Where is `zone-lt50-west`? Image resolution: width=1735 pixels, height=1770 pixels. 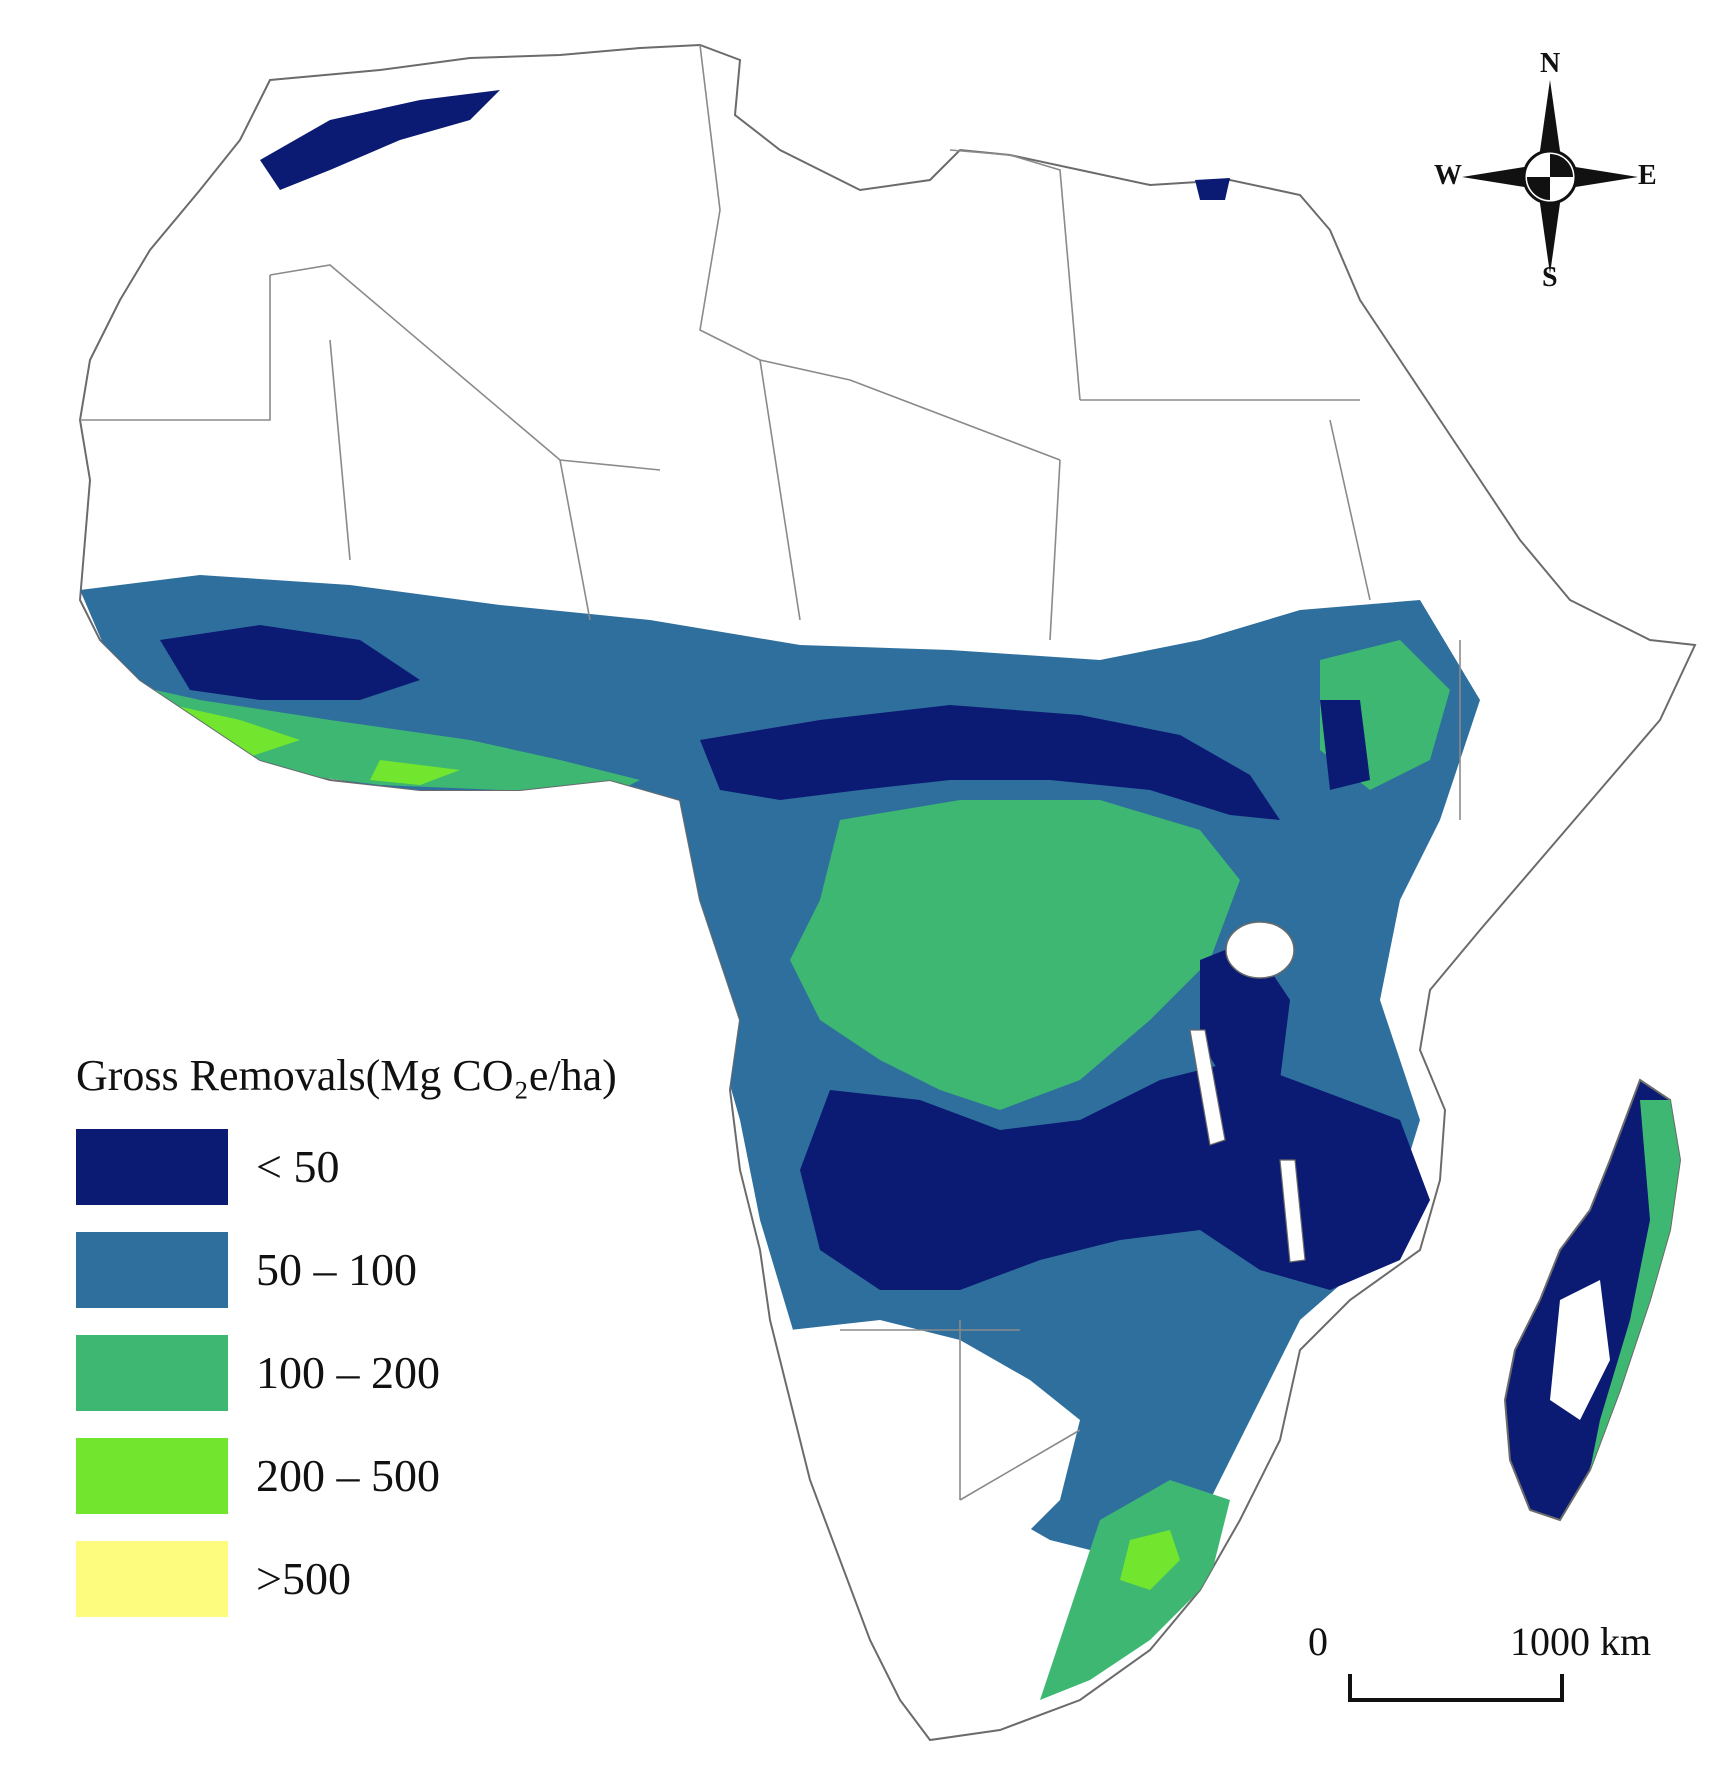 zone-lt50-west is located at coordinates (290, 662).